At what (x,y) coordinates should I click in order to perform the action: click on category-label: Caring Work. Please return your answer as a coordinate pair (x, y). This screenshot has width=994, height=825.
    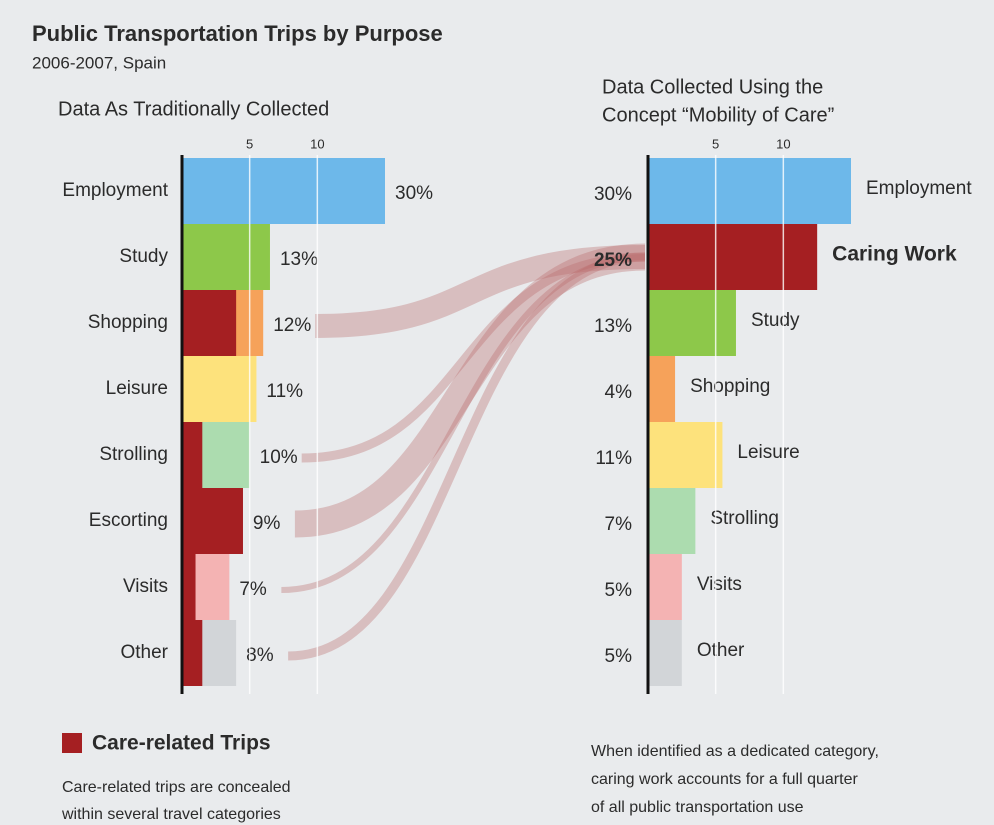
    Looking at the image, I should click on (894, 254).